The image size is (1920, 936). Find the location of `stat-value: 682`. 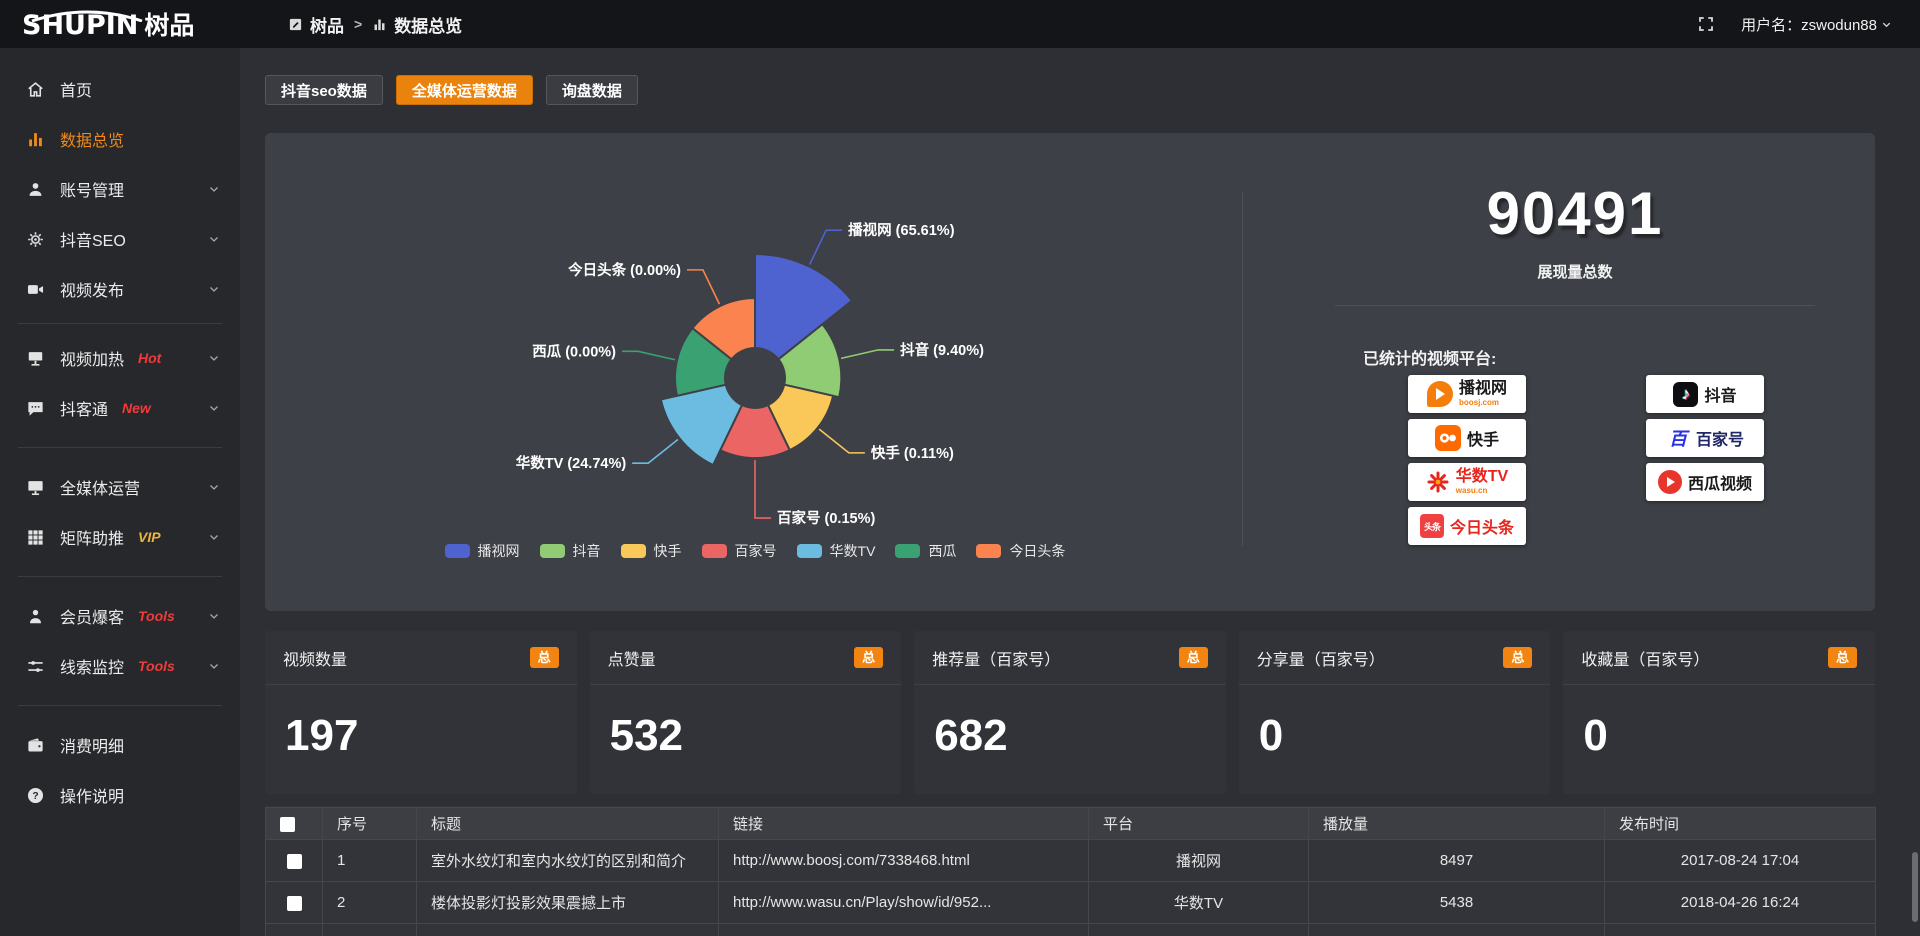

stat-value: 682 is located at coordinates (971, 735).